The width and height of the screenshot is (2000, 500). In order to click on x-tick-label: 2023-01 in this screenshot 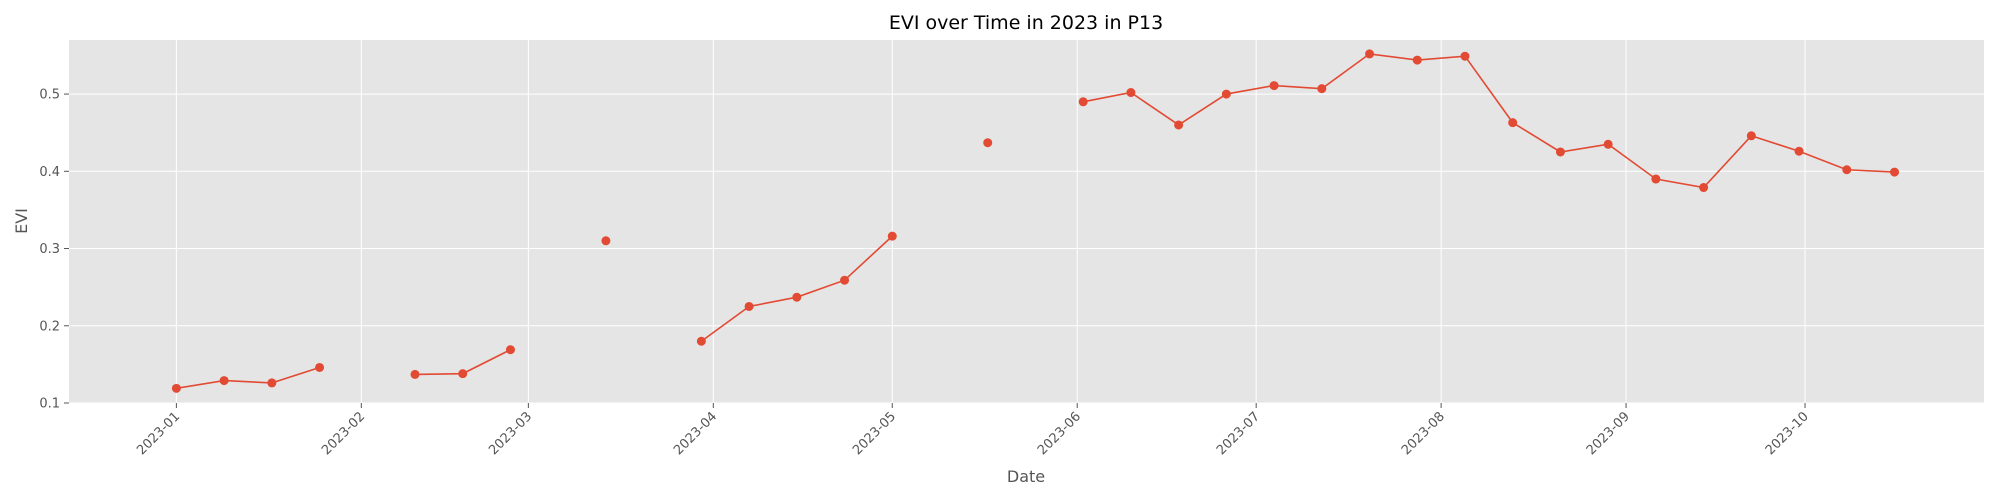, I will do `click(158, 433)`.